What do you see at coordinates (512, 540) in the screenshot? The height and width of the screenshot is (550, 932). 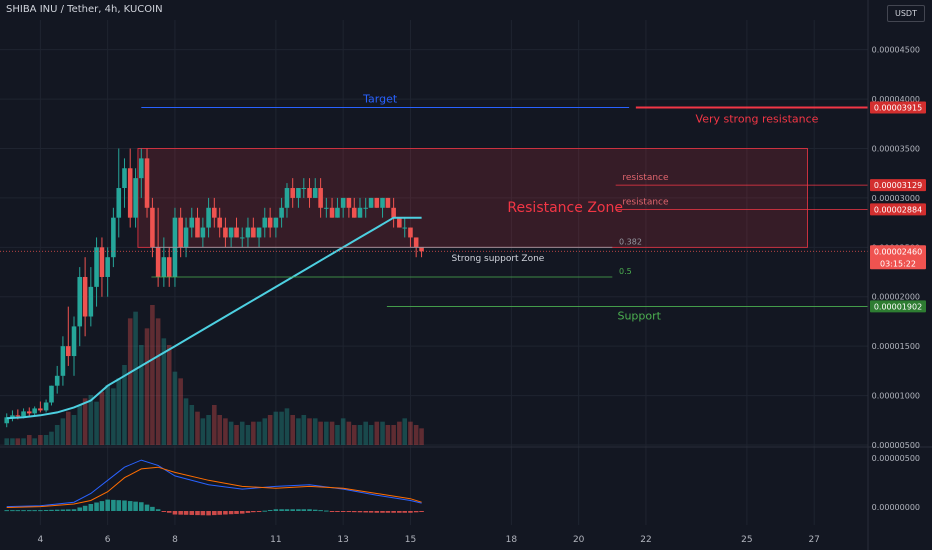 I see `x-tick-label: 18` at bounding box center [512, 540].